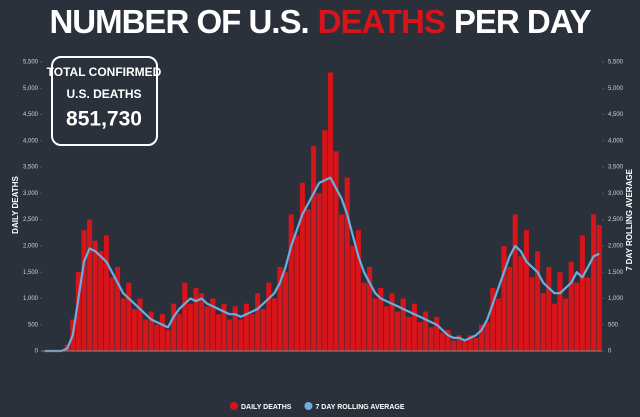 This screenshot has width=640, height=417. Describe the element at coordinates (33, 325) in the screenshot. I see `y-tick-label: 500` at that location.